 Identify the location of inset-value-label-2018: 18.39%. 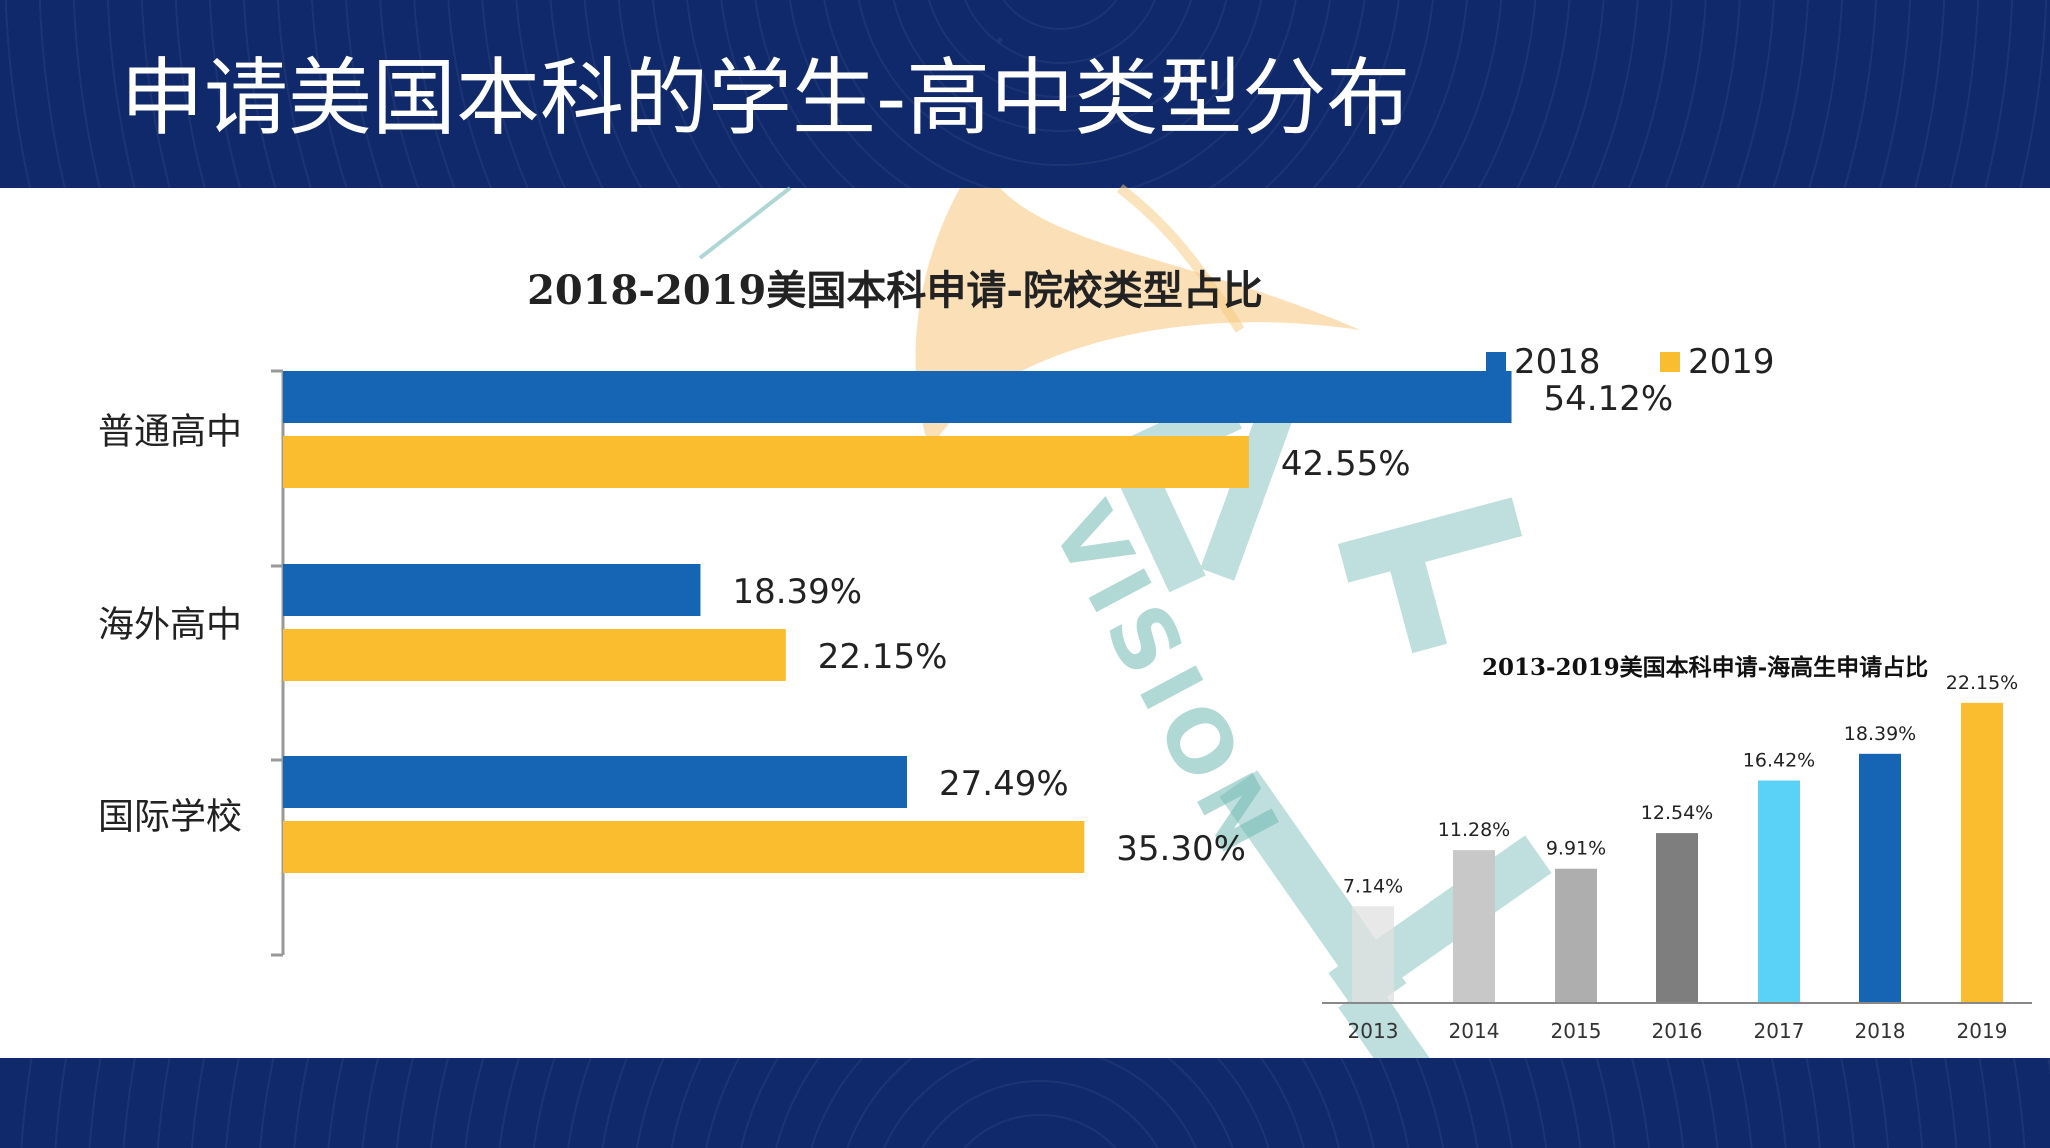
(1880, 734).